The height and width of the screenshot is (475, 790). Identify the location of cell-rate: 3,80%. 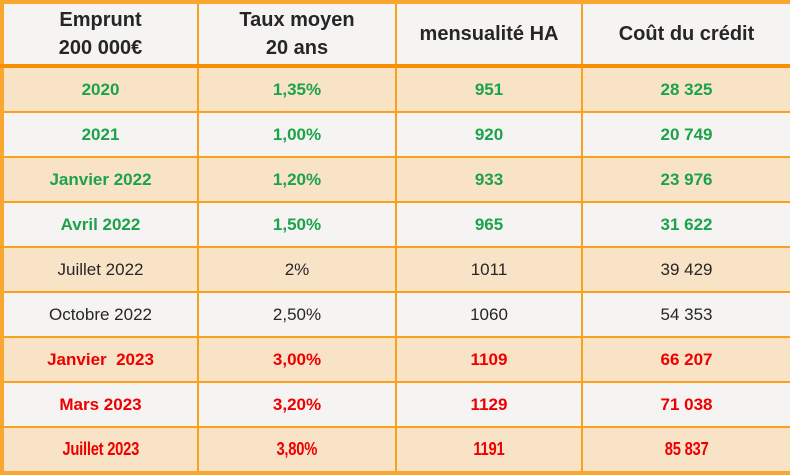
(297, 450).